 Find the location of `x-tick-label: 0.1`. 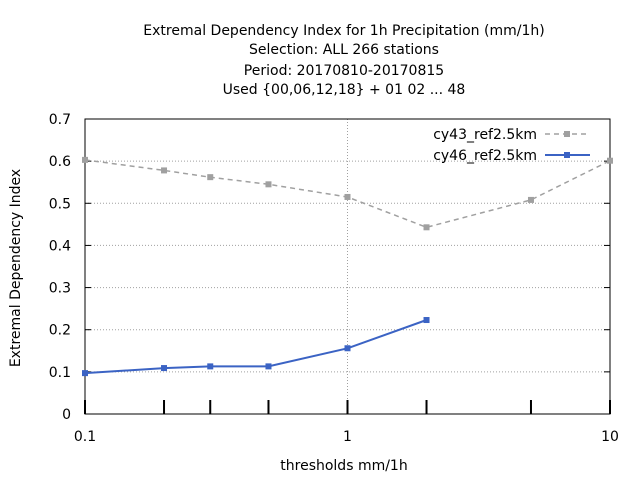

x-tick-label: 0.1 is located at coordinates (85, 437).